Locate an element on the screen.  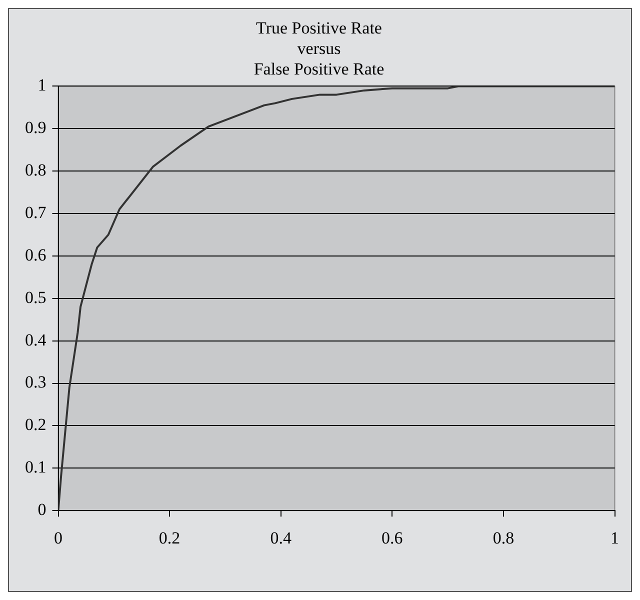
y-tick-label: 0.7 is located at coordinates (36, 212).